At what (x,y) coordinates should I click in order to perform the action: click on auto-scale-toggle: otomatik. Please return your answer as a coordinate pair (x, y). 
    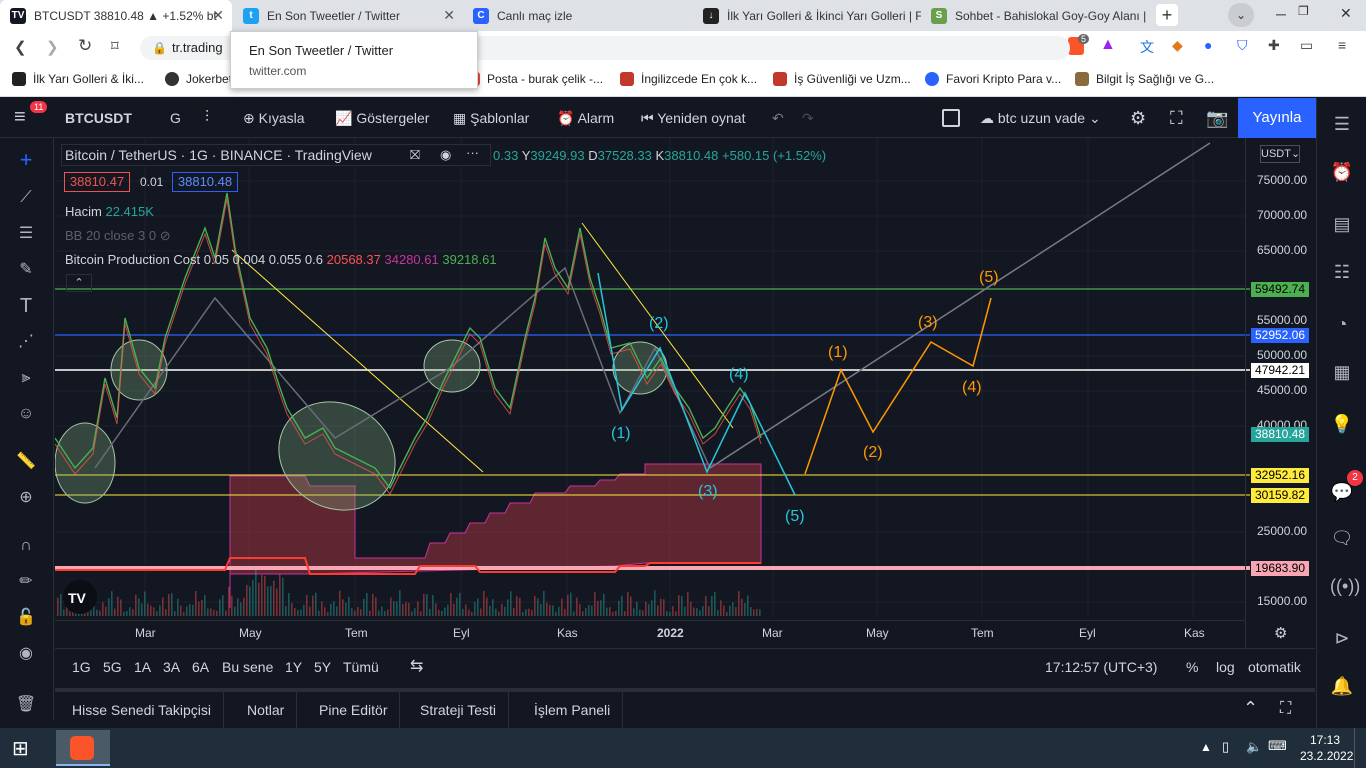
    Looking at the image, I should click on (1274, 667).